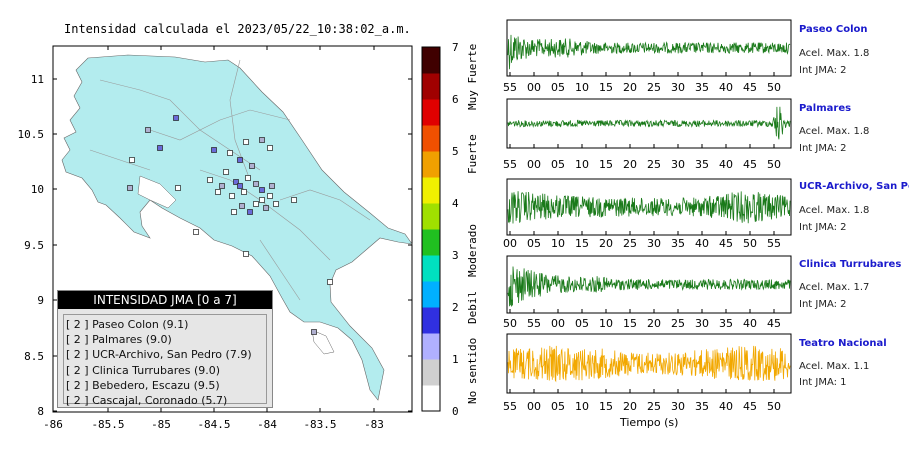 This screenshot has width=910, height=460. What do you see at coordinates (472, 154) in the screenshot?
I see `colorbar-label-fuerte: Fuerte` at bounding box center [472, 154].